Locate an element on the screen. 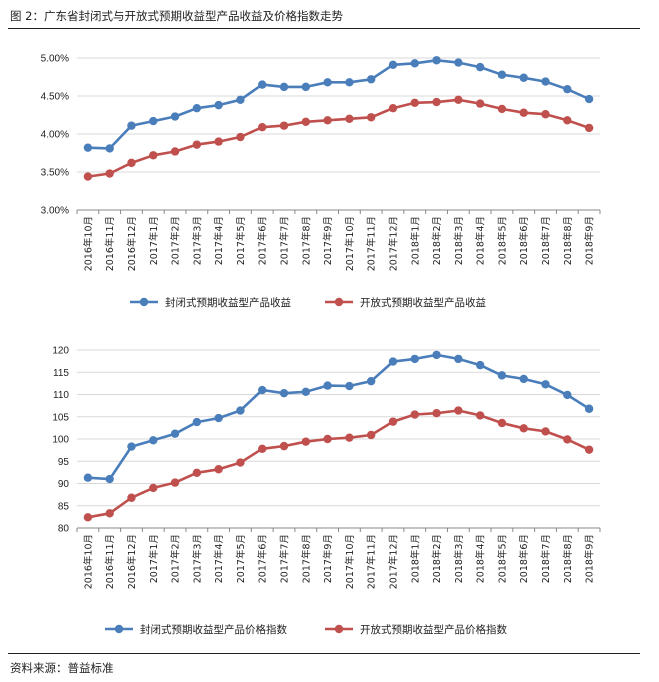 The width and height of the screenshot is (659, 682). y-tick-label: 3.50% is located at coordinates (55, 173).